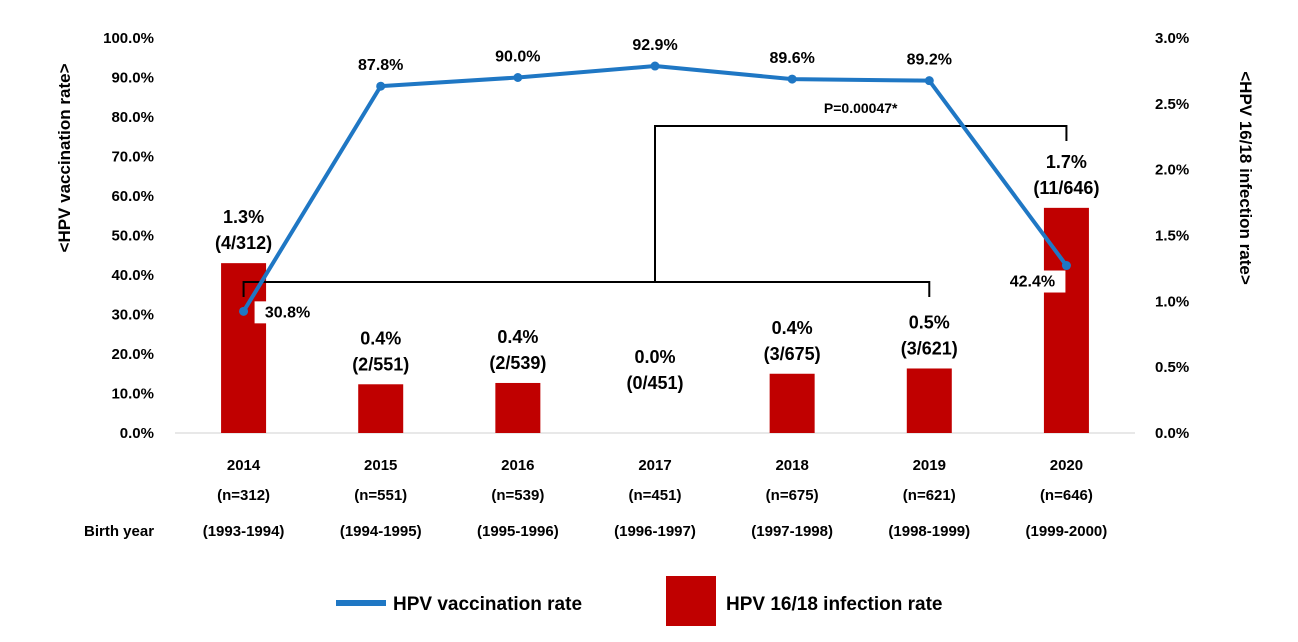 The width and height of the screenshot is (1298, 642). What do you see at coordinates (243, 217) in the screenshot?
I see `infection-rate-label: 1.3%` at bounding box center [243, 217].